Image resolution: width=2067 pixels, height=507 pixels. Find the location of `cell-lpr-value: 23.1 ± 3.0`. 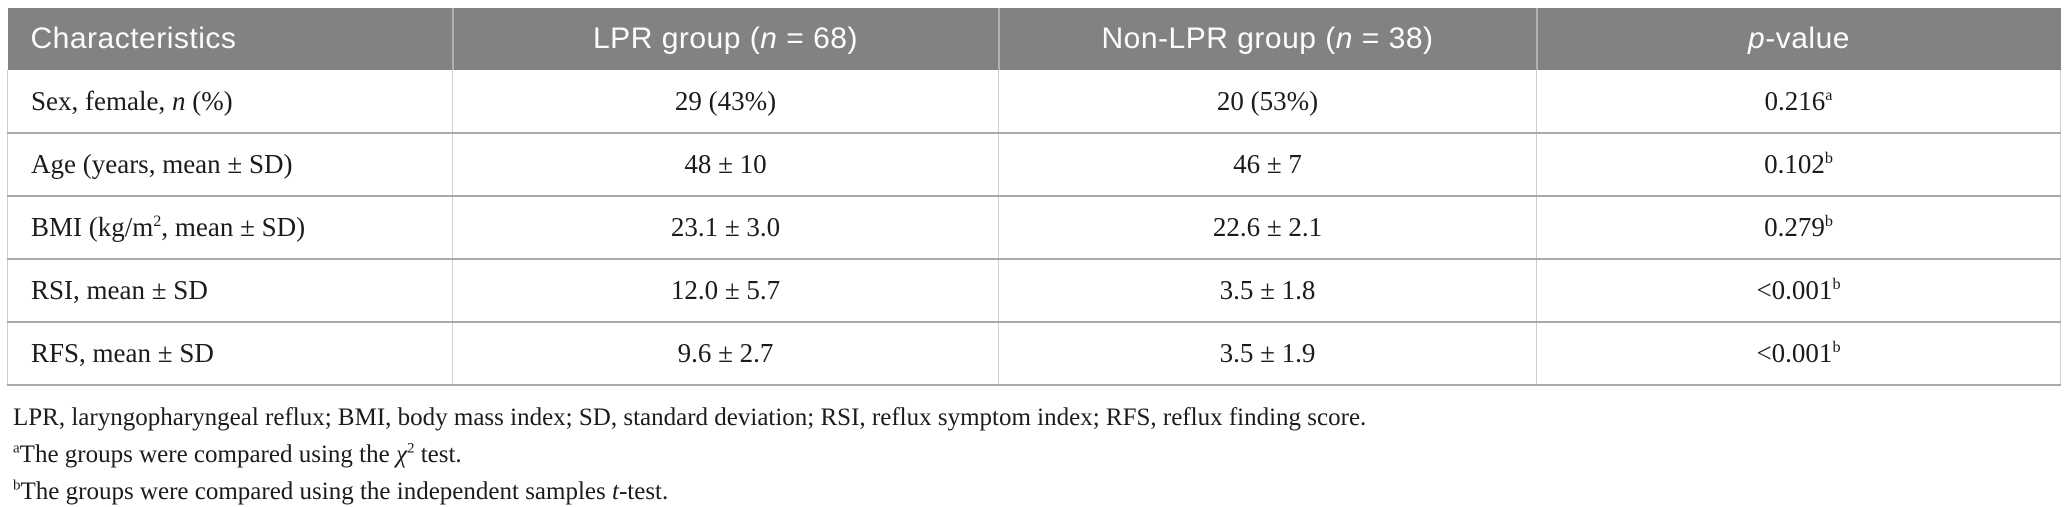

cell-lpr-value: 23.1 ± 3.0 is located at coordinates (725, 228).